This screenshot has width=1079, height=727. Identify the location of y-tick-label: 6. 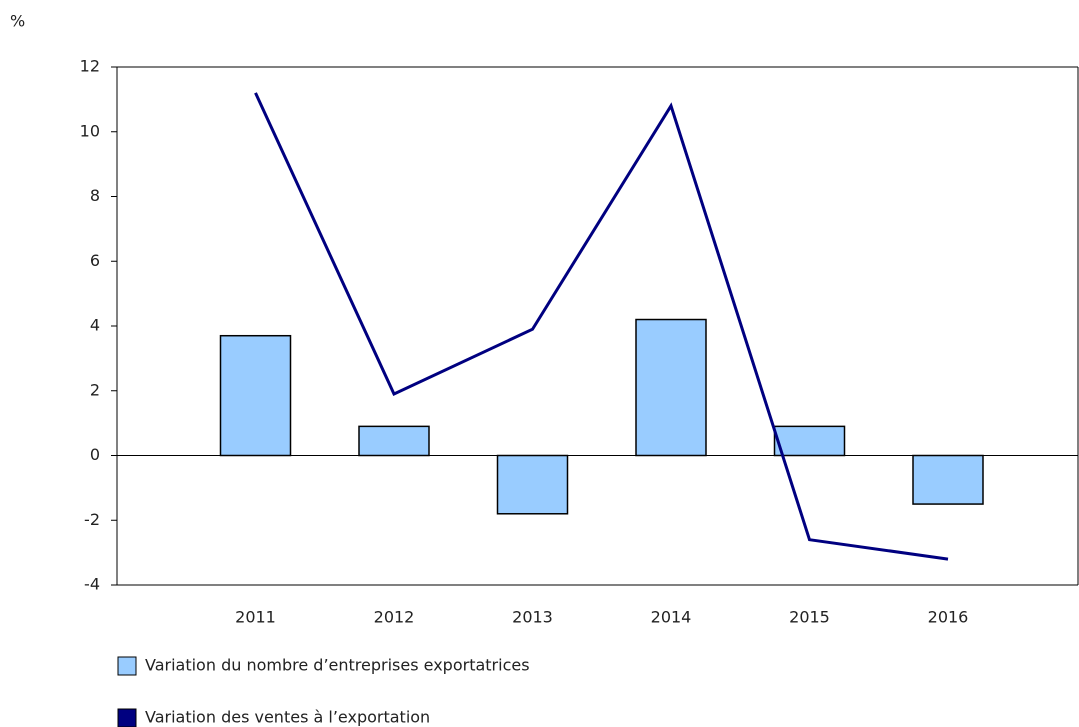
(95, 260).